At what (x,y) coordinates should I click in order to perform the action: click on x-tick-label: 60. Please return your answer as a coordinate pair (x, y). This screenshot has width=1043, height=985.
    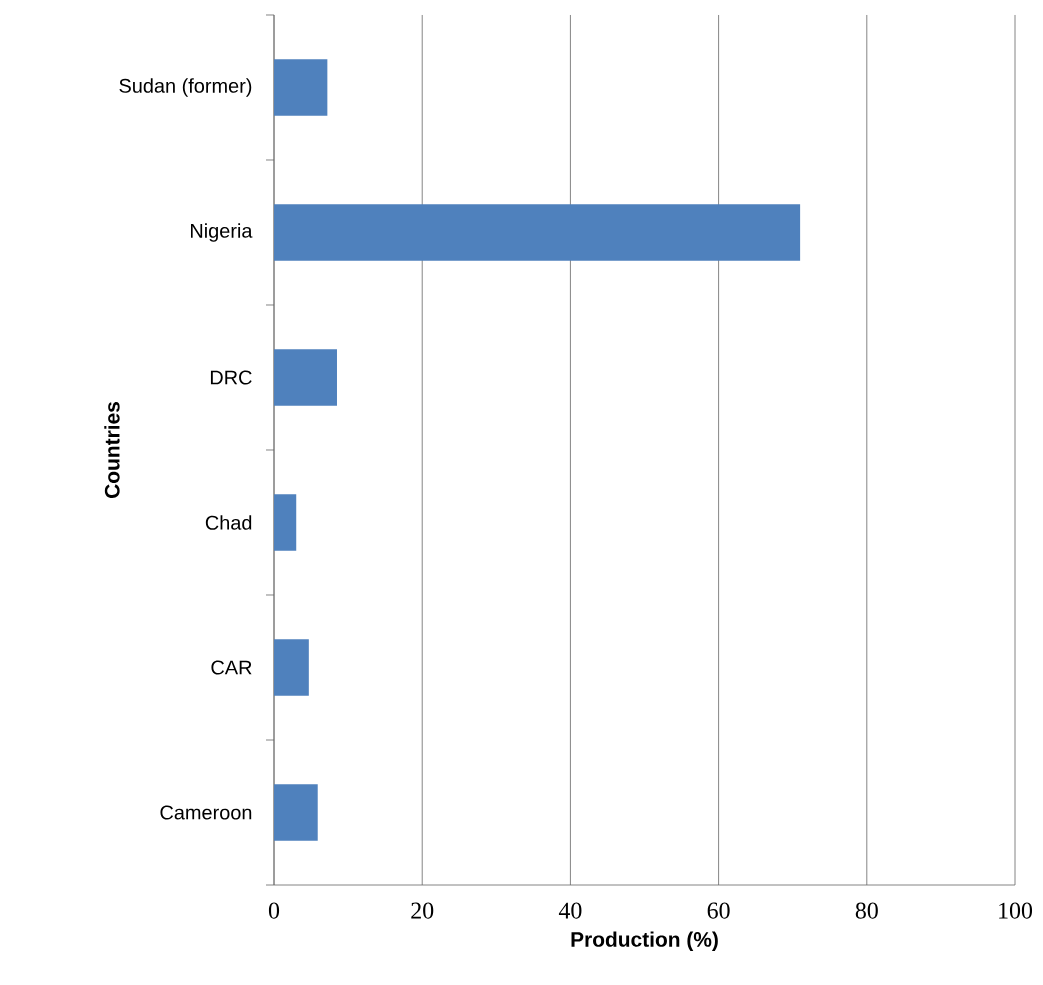
    Looking at the image, I should click on (718, 910).